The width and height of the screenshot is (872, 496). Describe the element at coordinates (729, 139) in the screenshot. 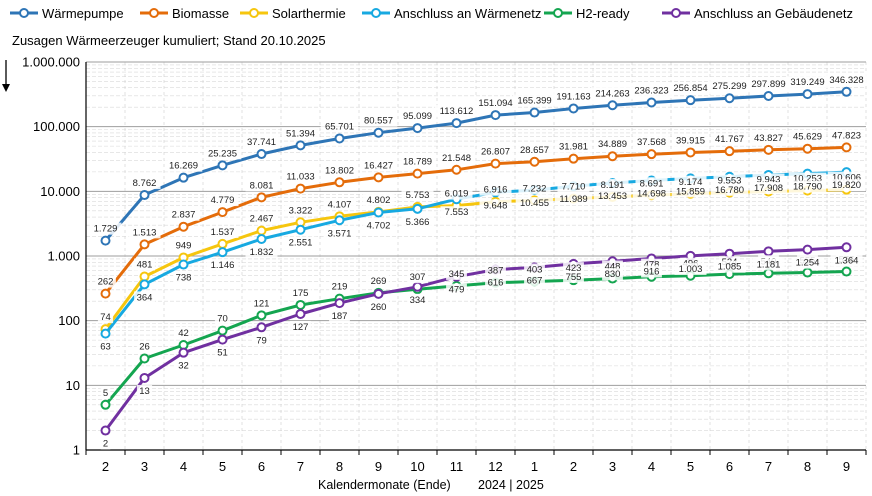

I see `data-label: 41.767` at that location.